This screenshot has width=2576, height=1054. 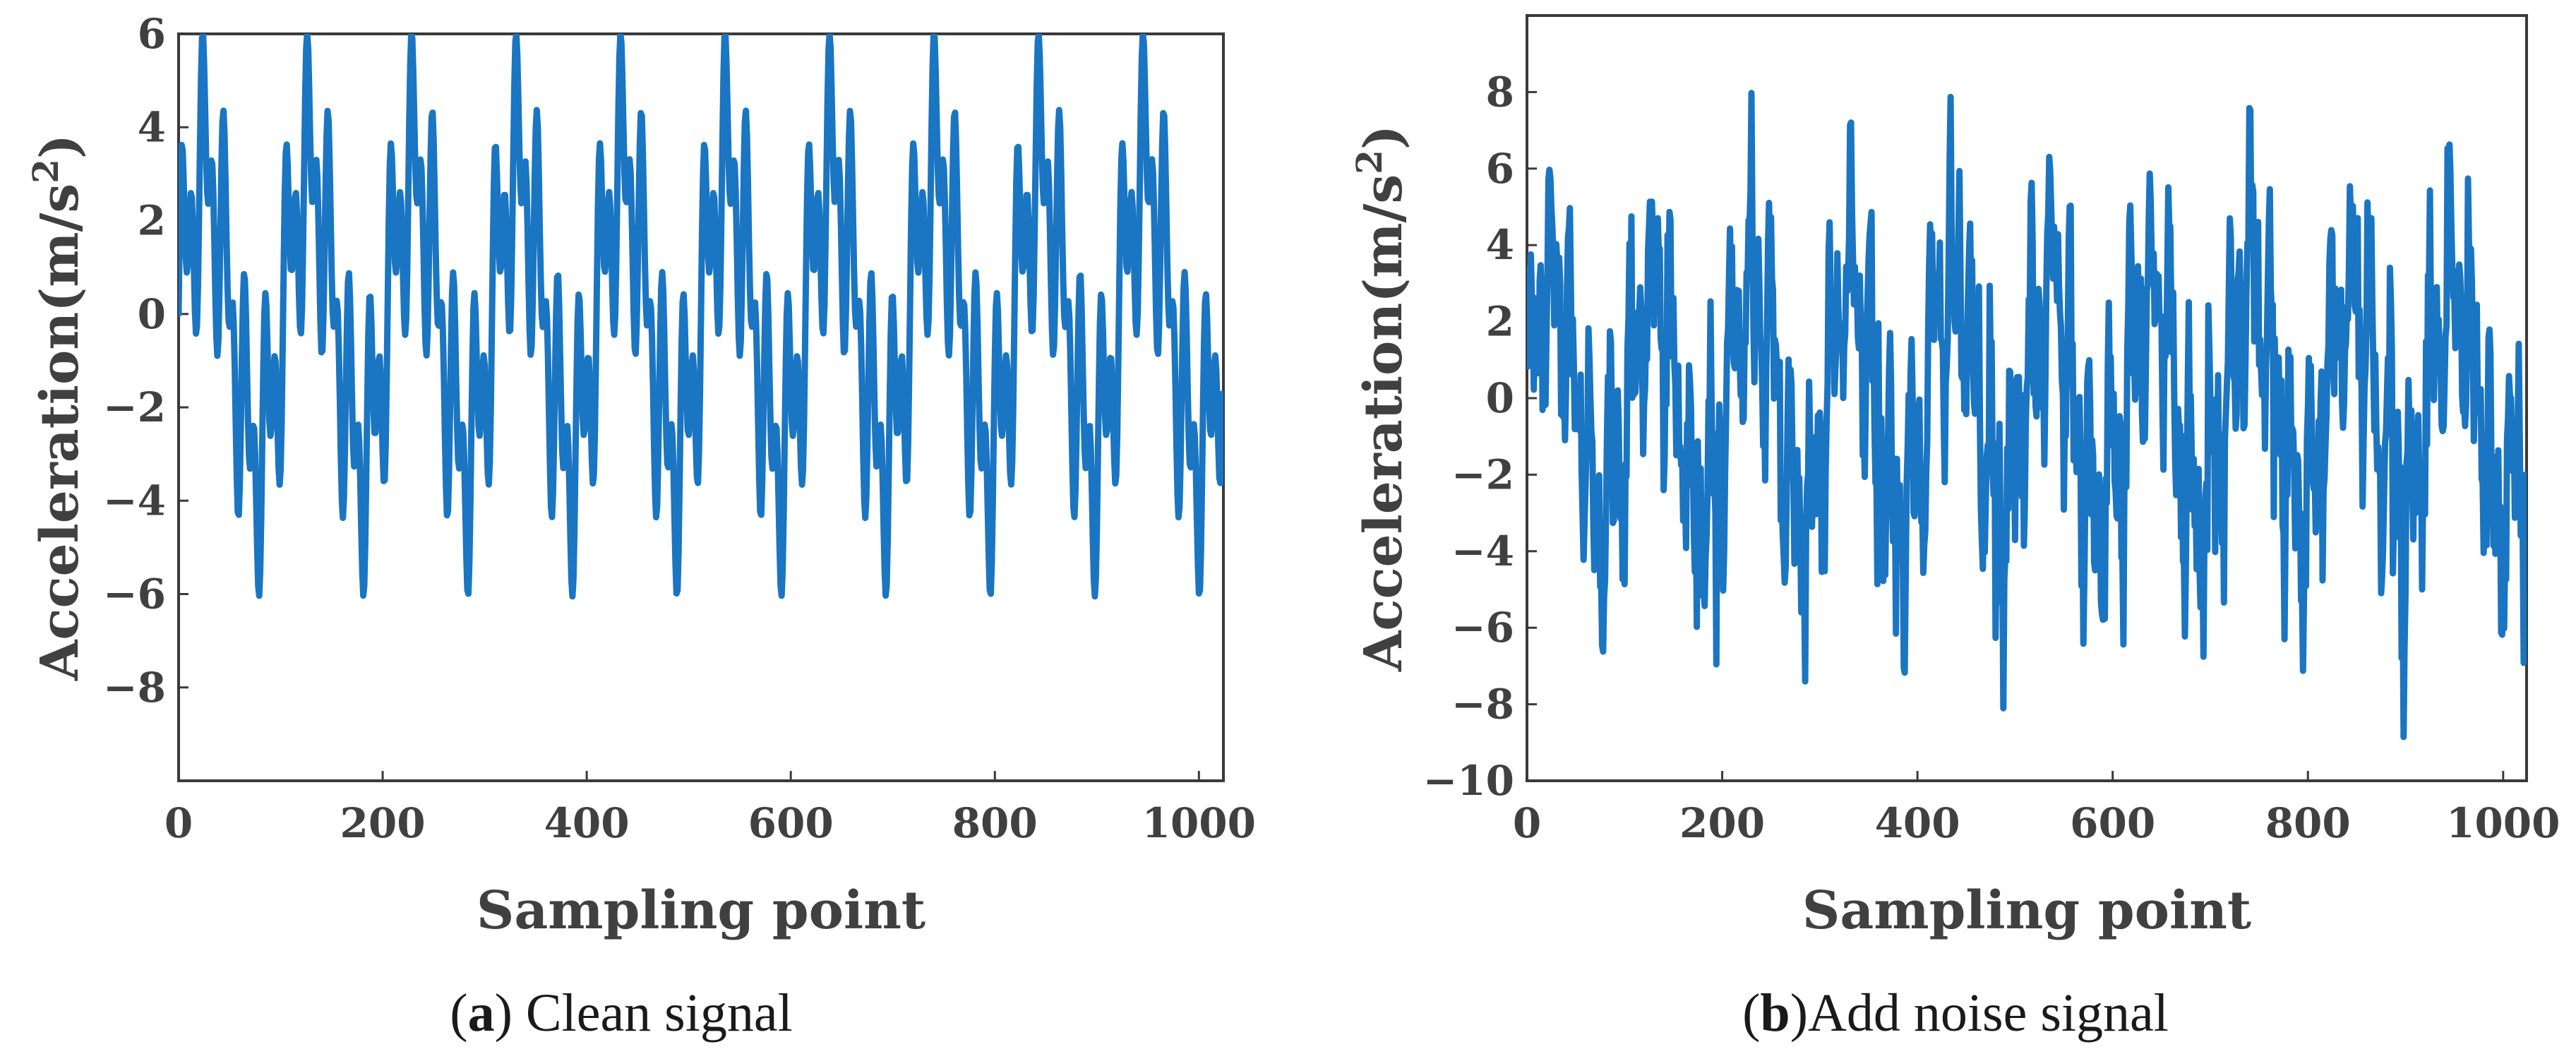 What do you see at coordinates (710, 809) in the screenshot?
I see `panel-a-x-ticks: 0 200 400 600 800 1000` at bounding box center [710, 809].